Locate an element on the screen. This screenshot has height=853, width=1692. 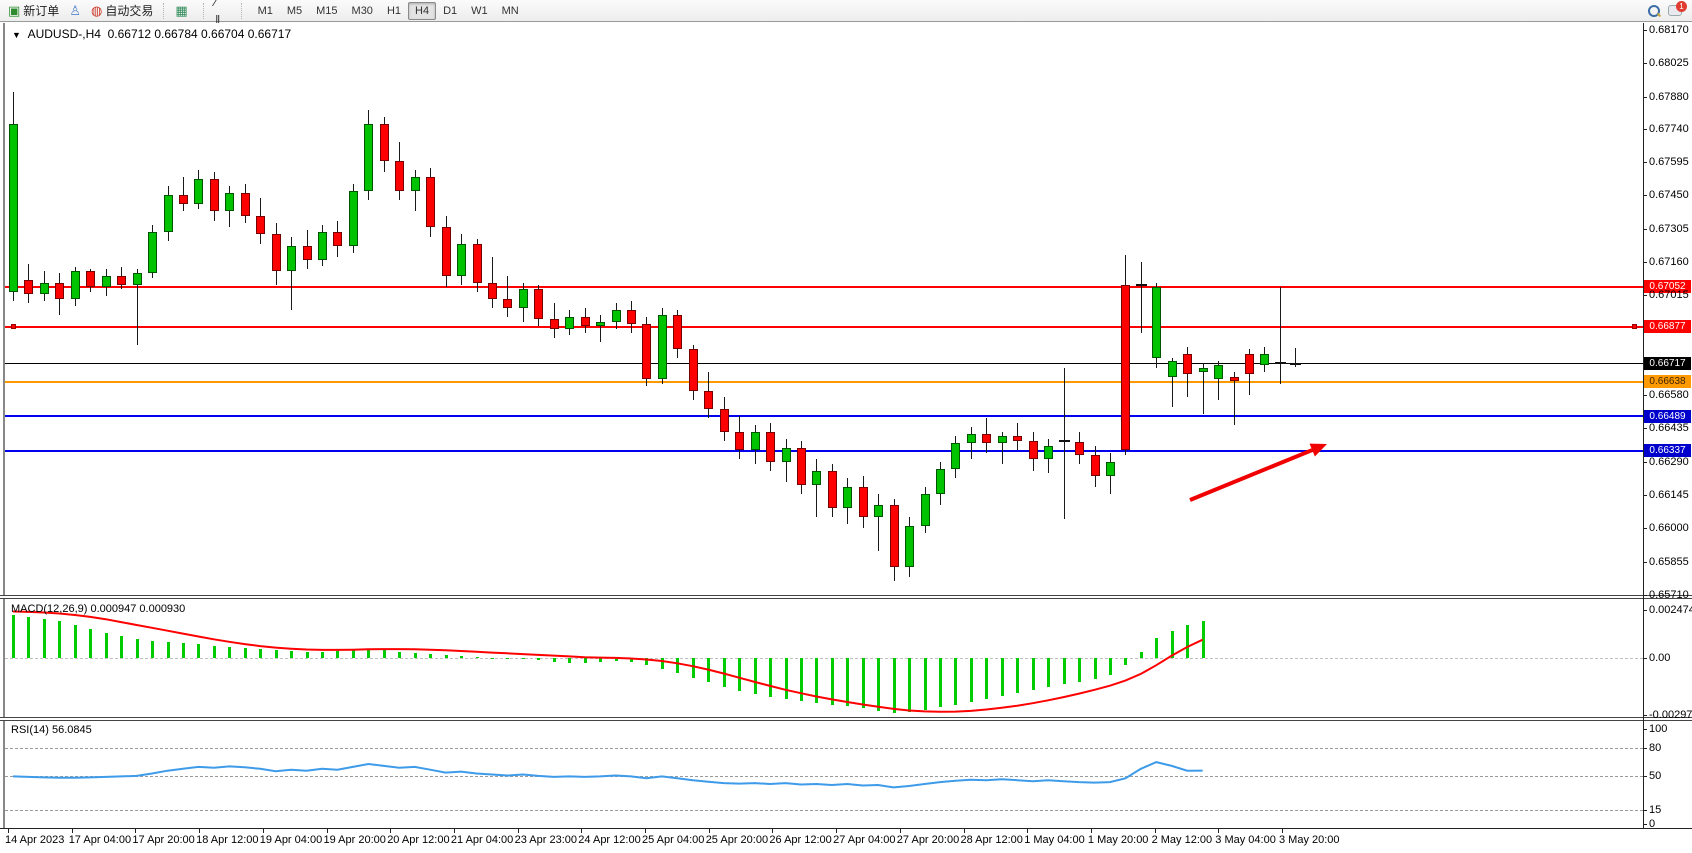
macd-panel: MACD(12,26,9) 0.000947 0.000930 is located at coordinates (824, 659).